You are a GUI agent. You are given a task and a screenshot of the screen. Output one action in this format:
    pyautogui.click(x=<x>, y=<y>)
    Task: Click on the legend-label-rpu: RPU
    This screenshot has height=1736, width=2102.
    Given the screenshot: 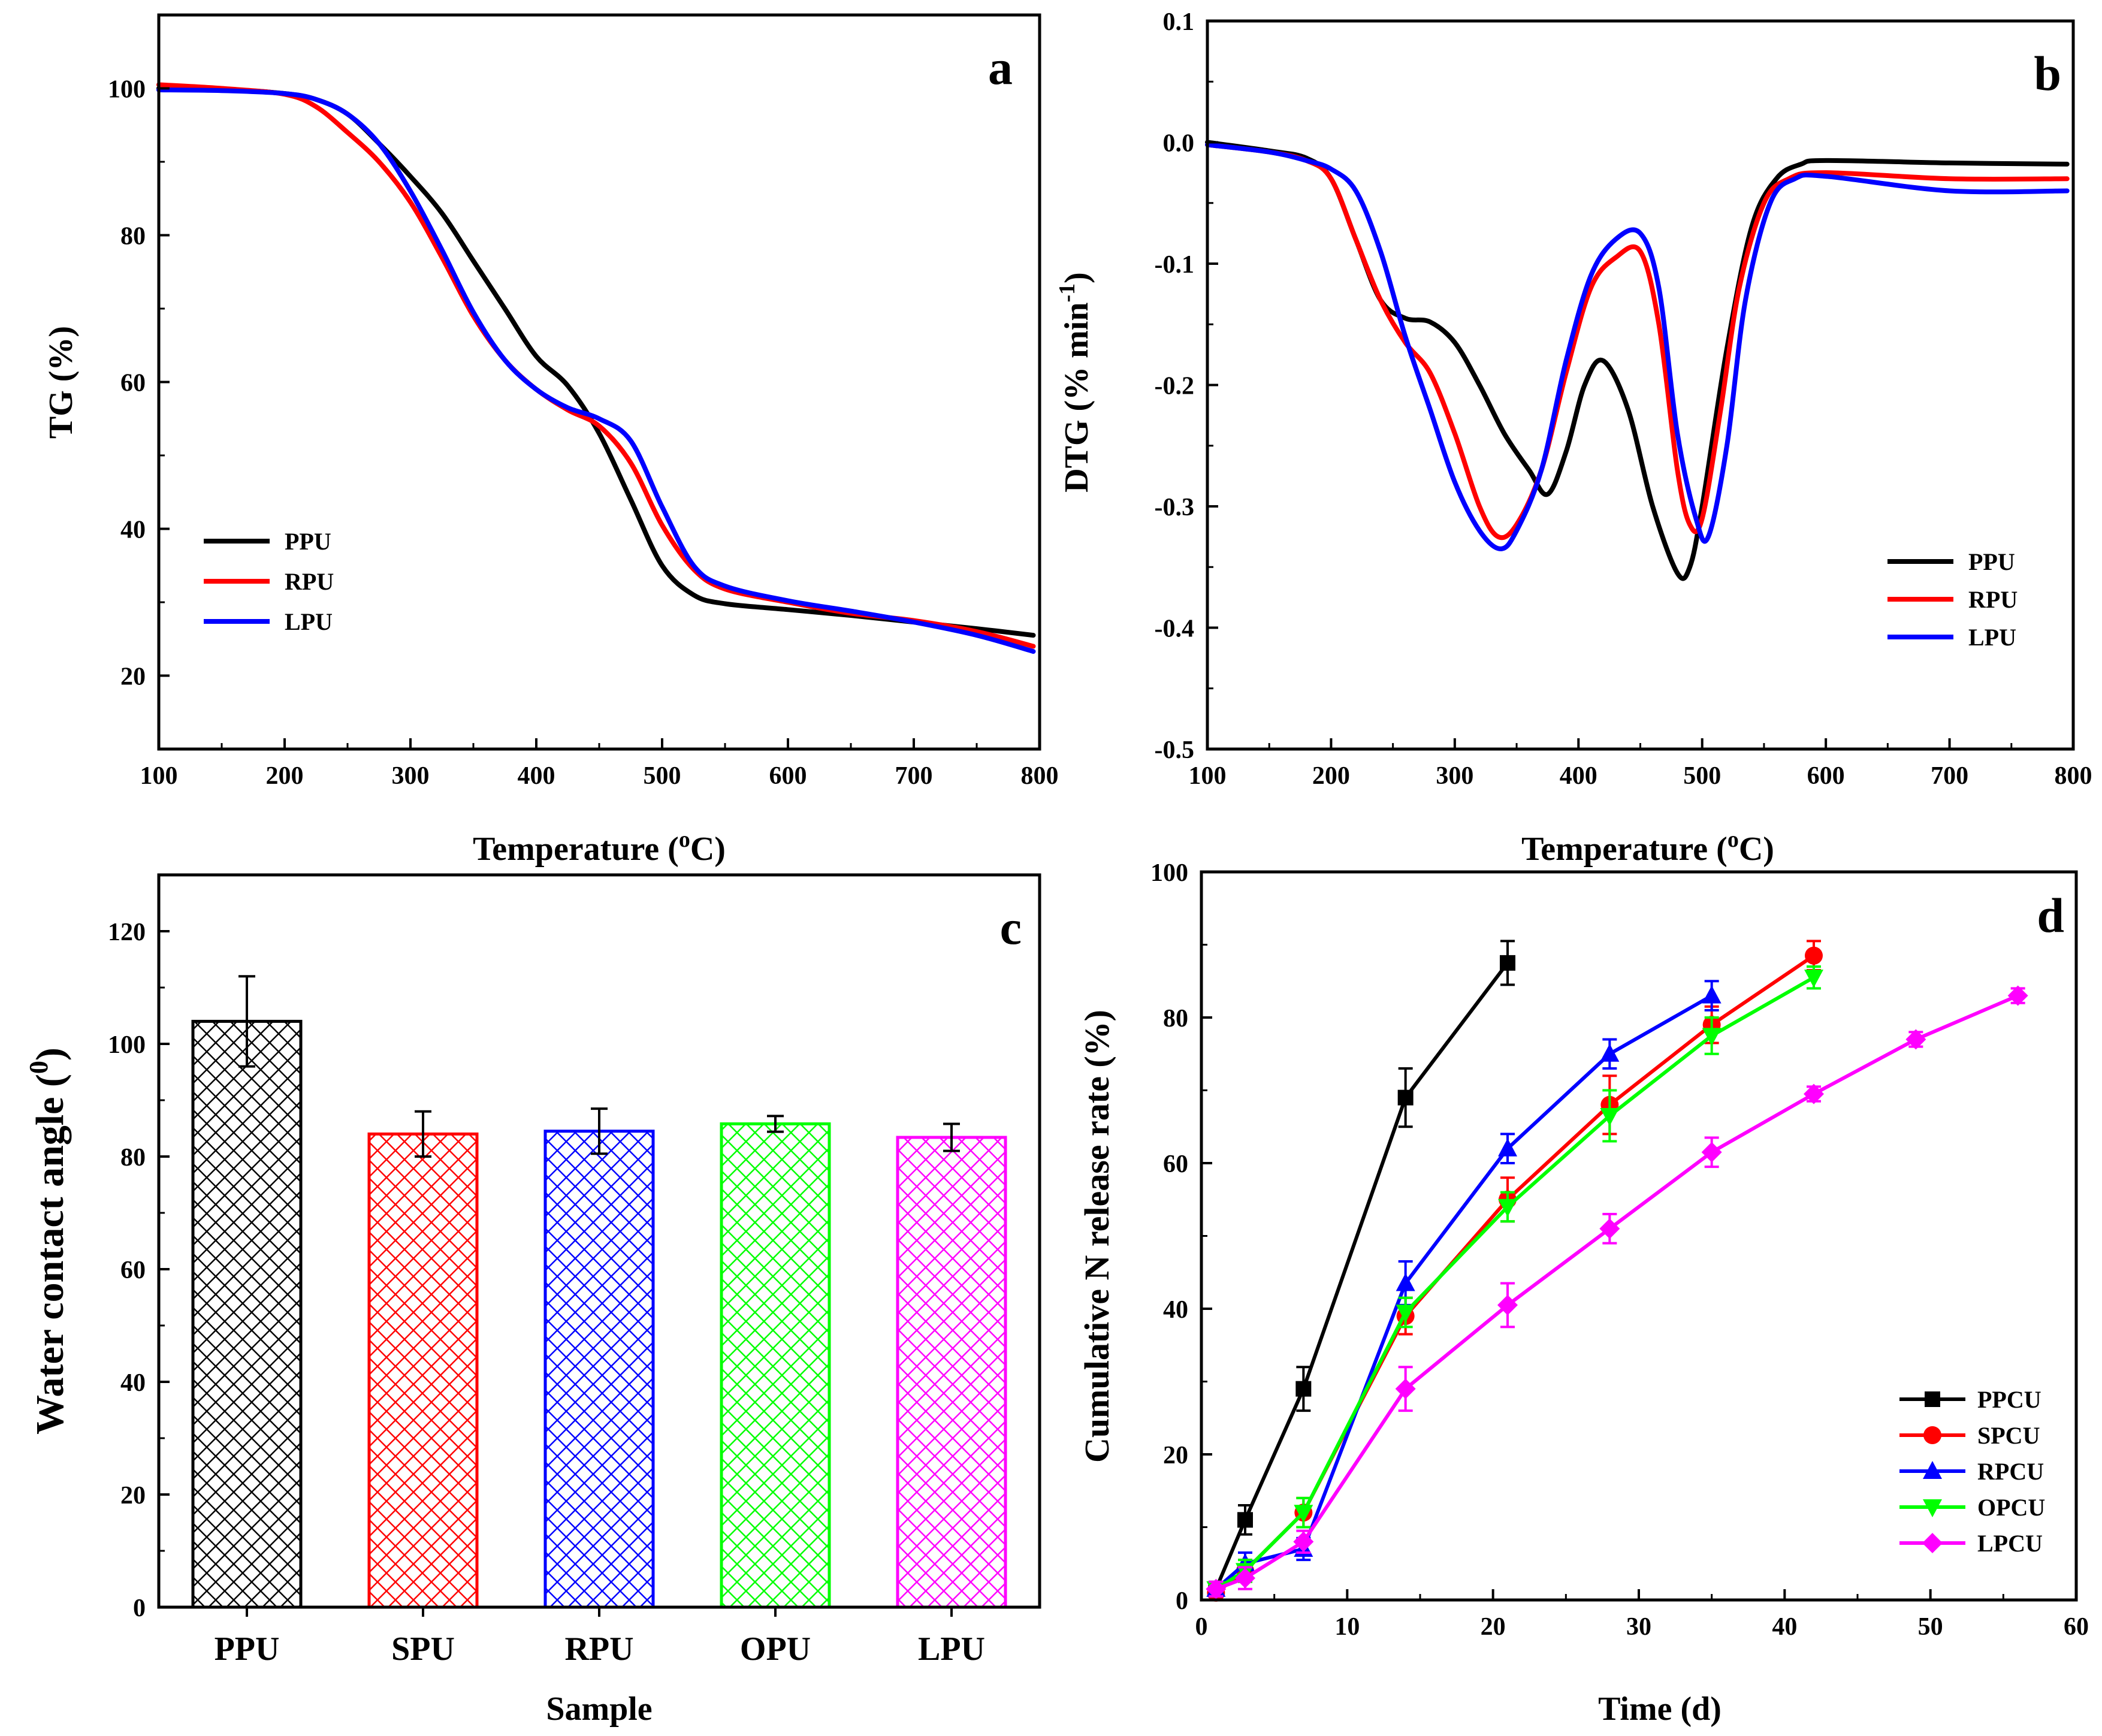 What is the action you would take?
    pyautogui.click(x=310, y=581)
    